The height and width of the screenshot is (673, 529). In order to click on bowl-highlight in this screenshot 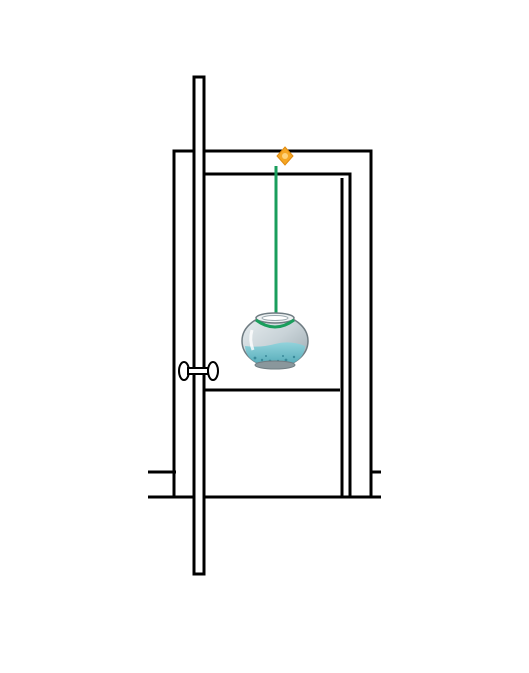, I will do `click(252, 340)`.